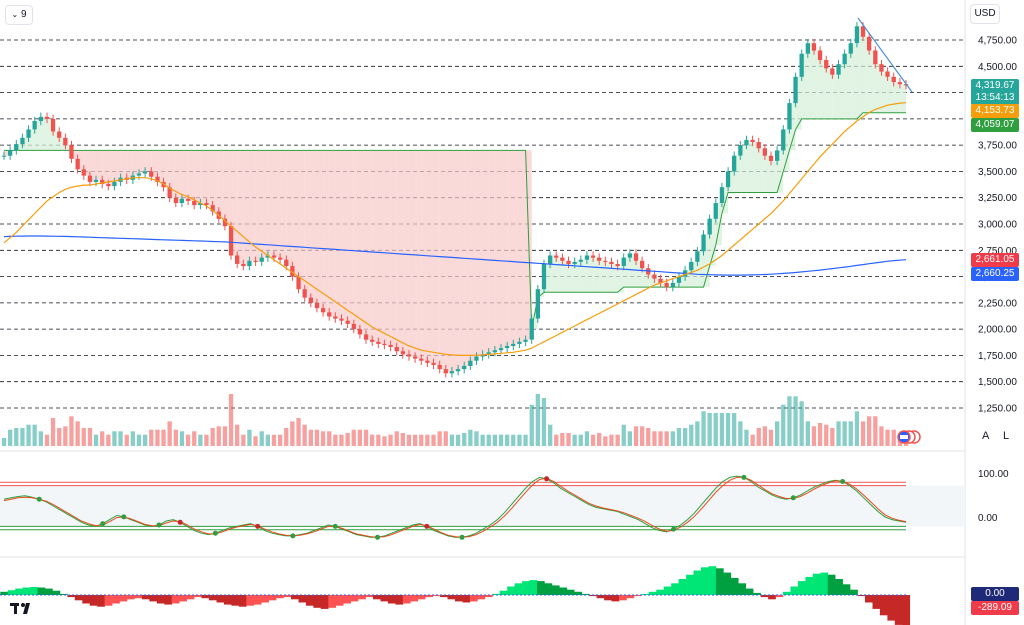  Describe the element at coordinates (986, 436) in the screenshot. I see `auto-scale-button: A` at that location.